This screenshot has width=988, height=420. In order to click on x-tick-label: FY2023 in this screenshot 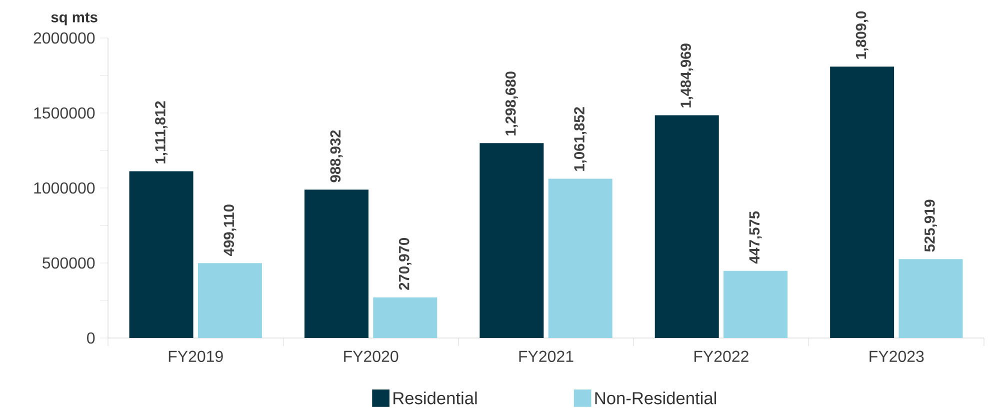, I will do `click(897, 356)`.